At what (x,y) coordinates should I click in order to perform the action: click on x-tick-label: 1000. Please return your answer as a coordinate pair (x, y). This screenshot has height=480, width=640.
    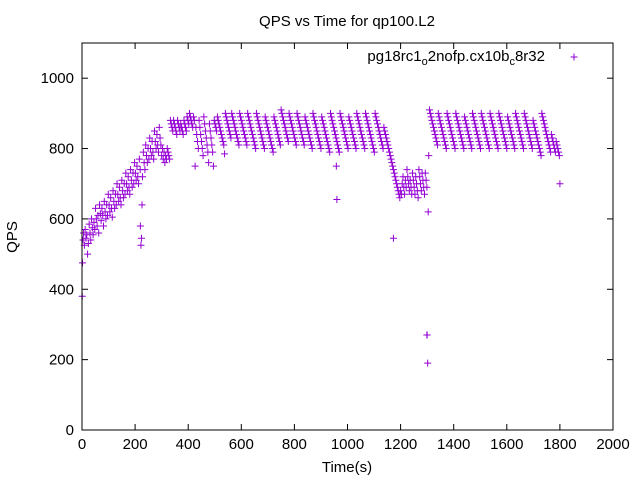
    Looking at the image, I should click on (347, 444).